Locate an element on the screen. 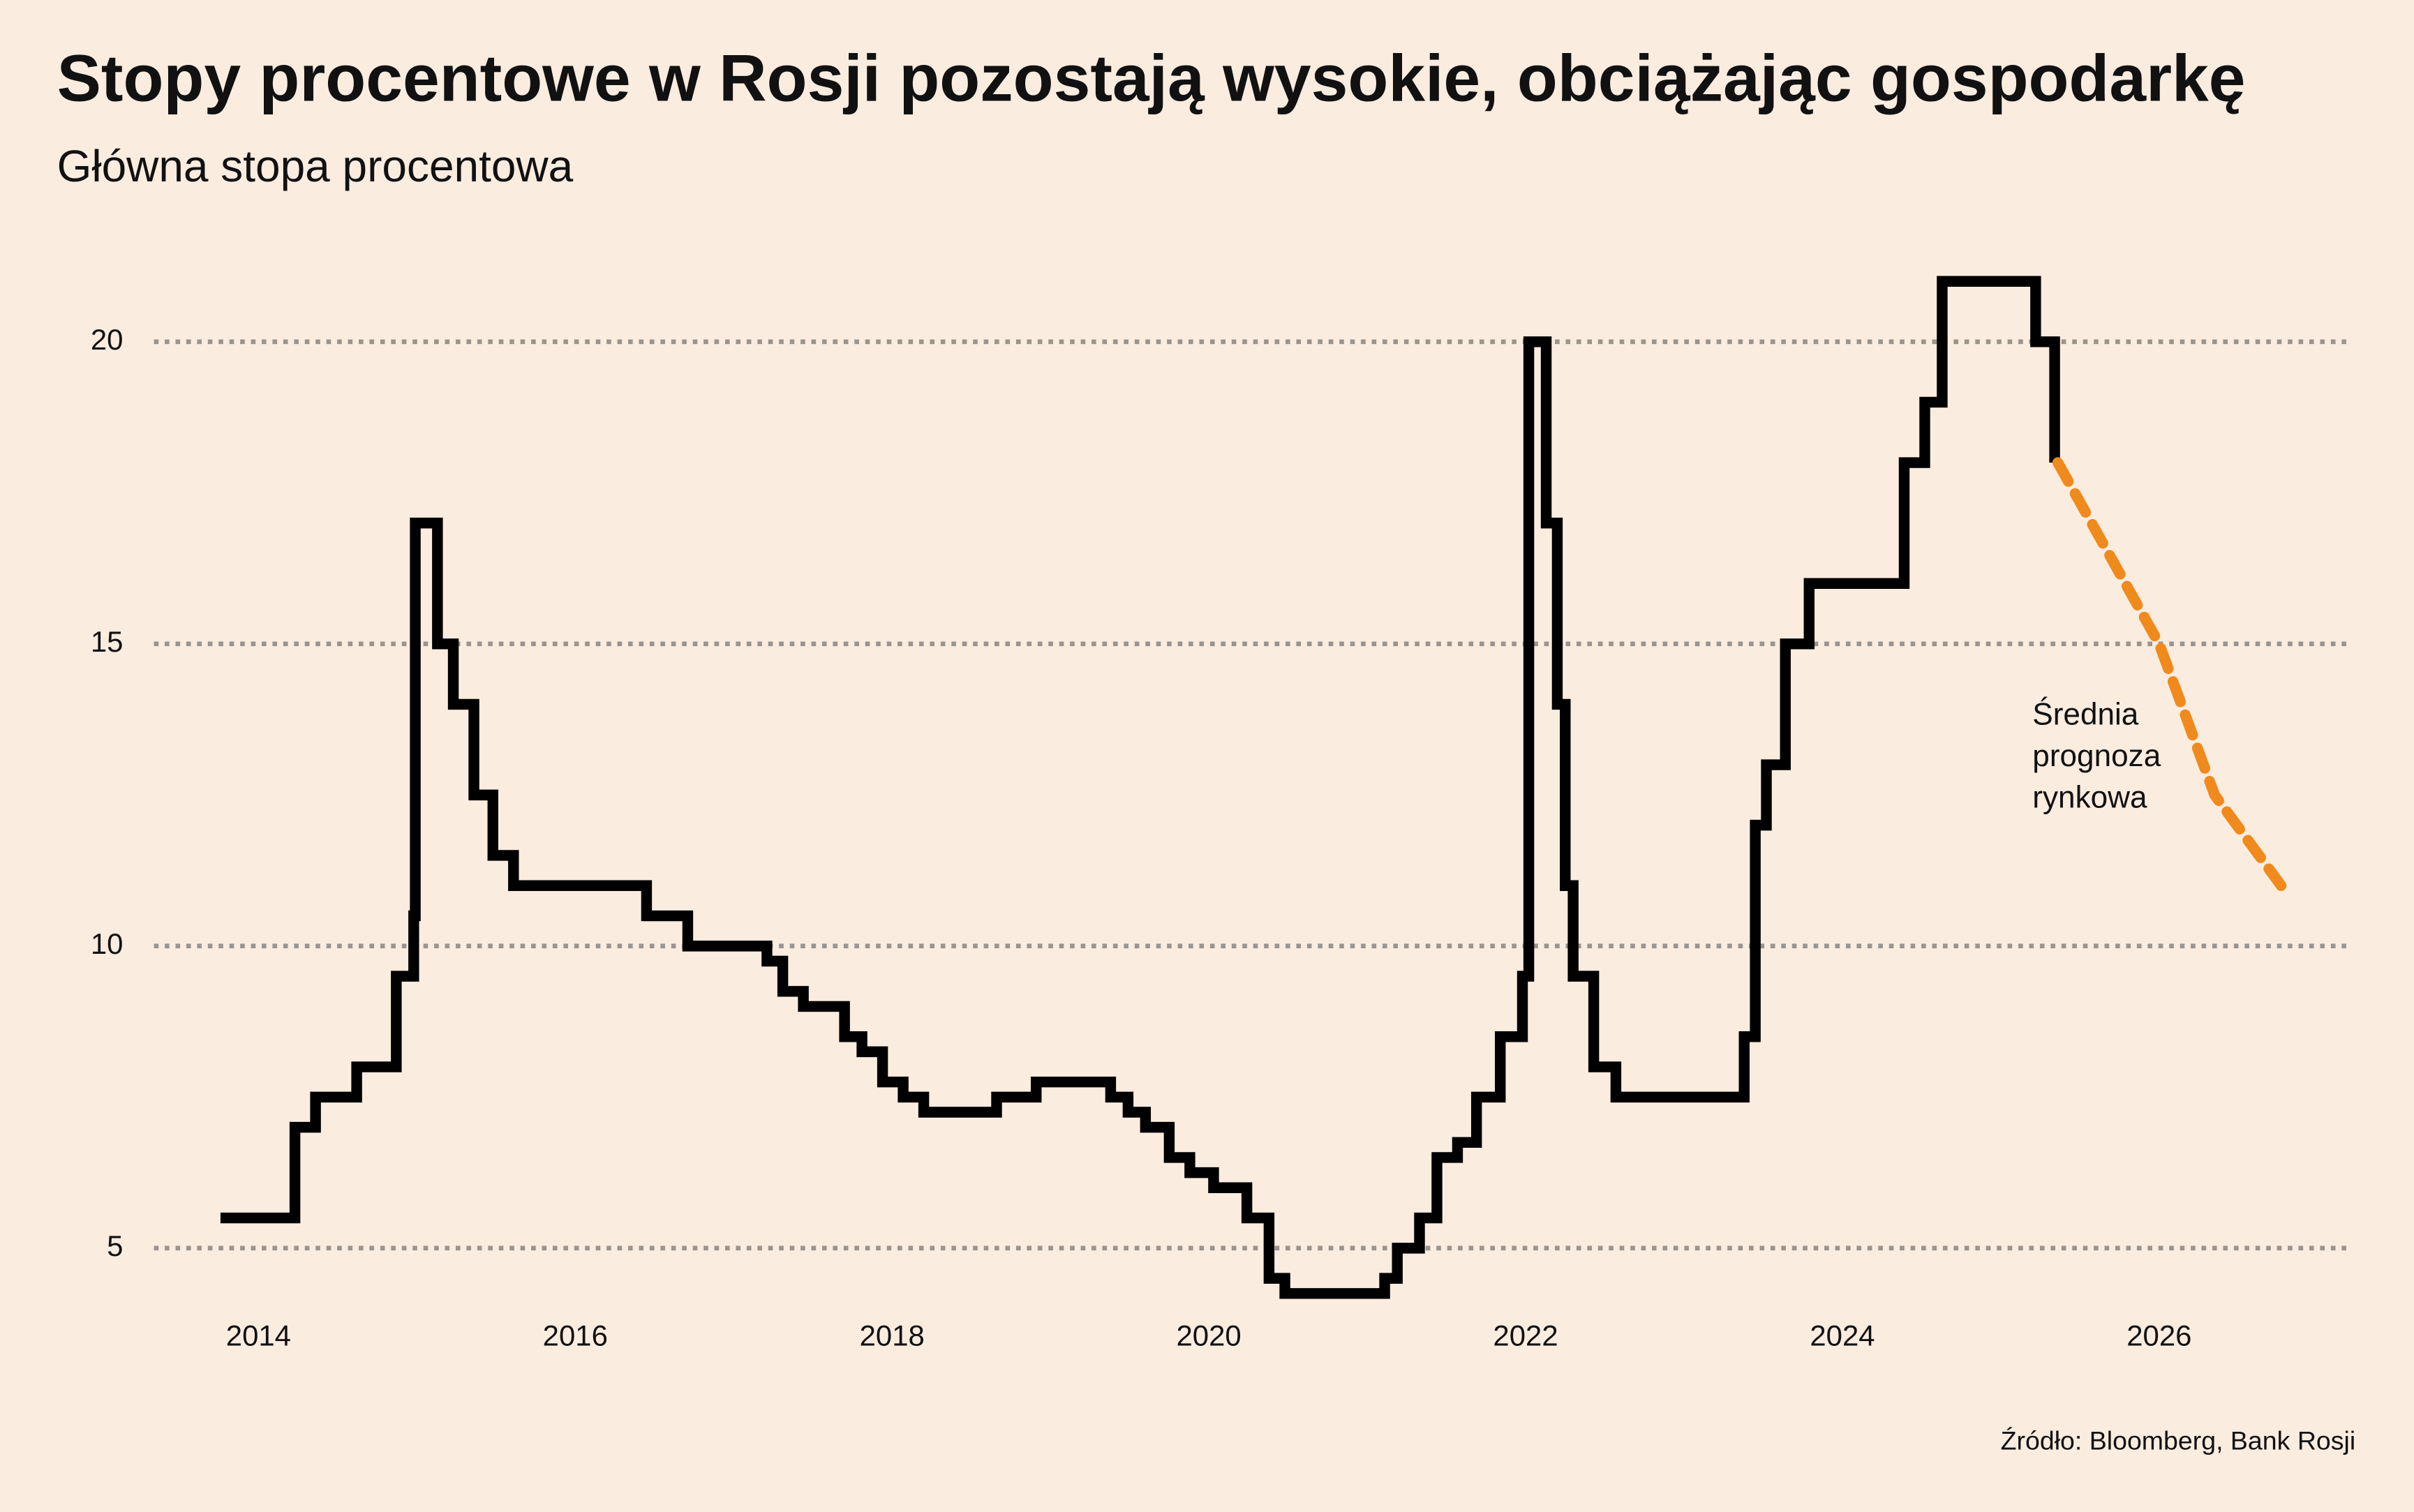  annotation: rynkowa is located at coordinates (2089, 798).